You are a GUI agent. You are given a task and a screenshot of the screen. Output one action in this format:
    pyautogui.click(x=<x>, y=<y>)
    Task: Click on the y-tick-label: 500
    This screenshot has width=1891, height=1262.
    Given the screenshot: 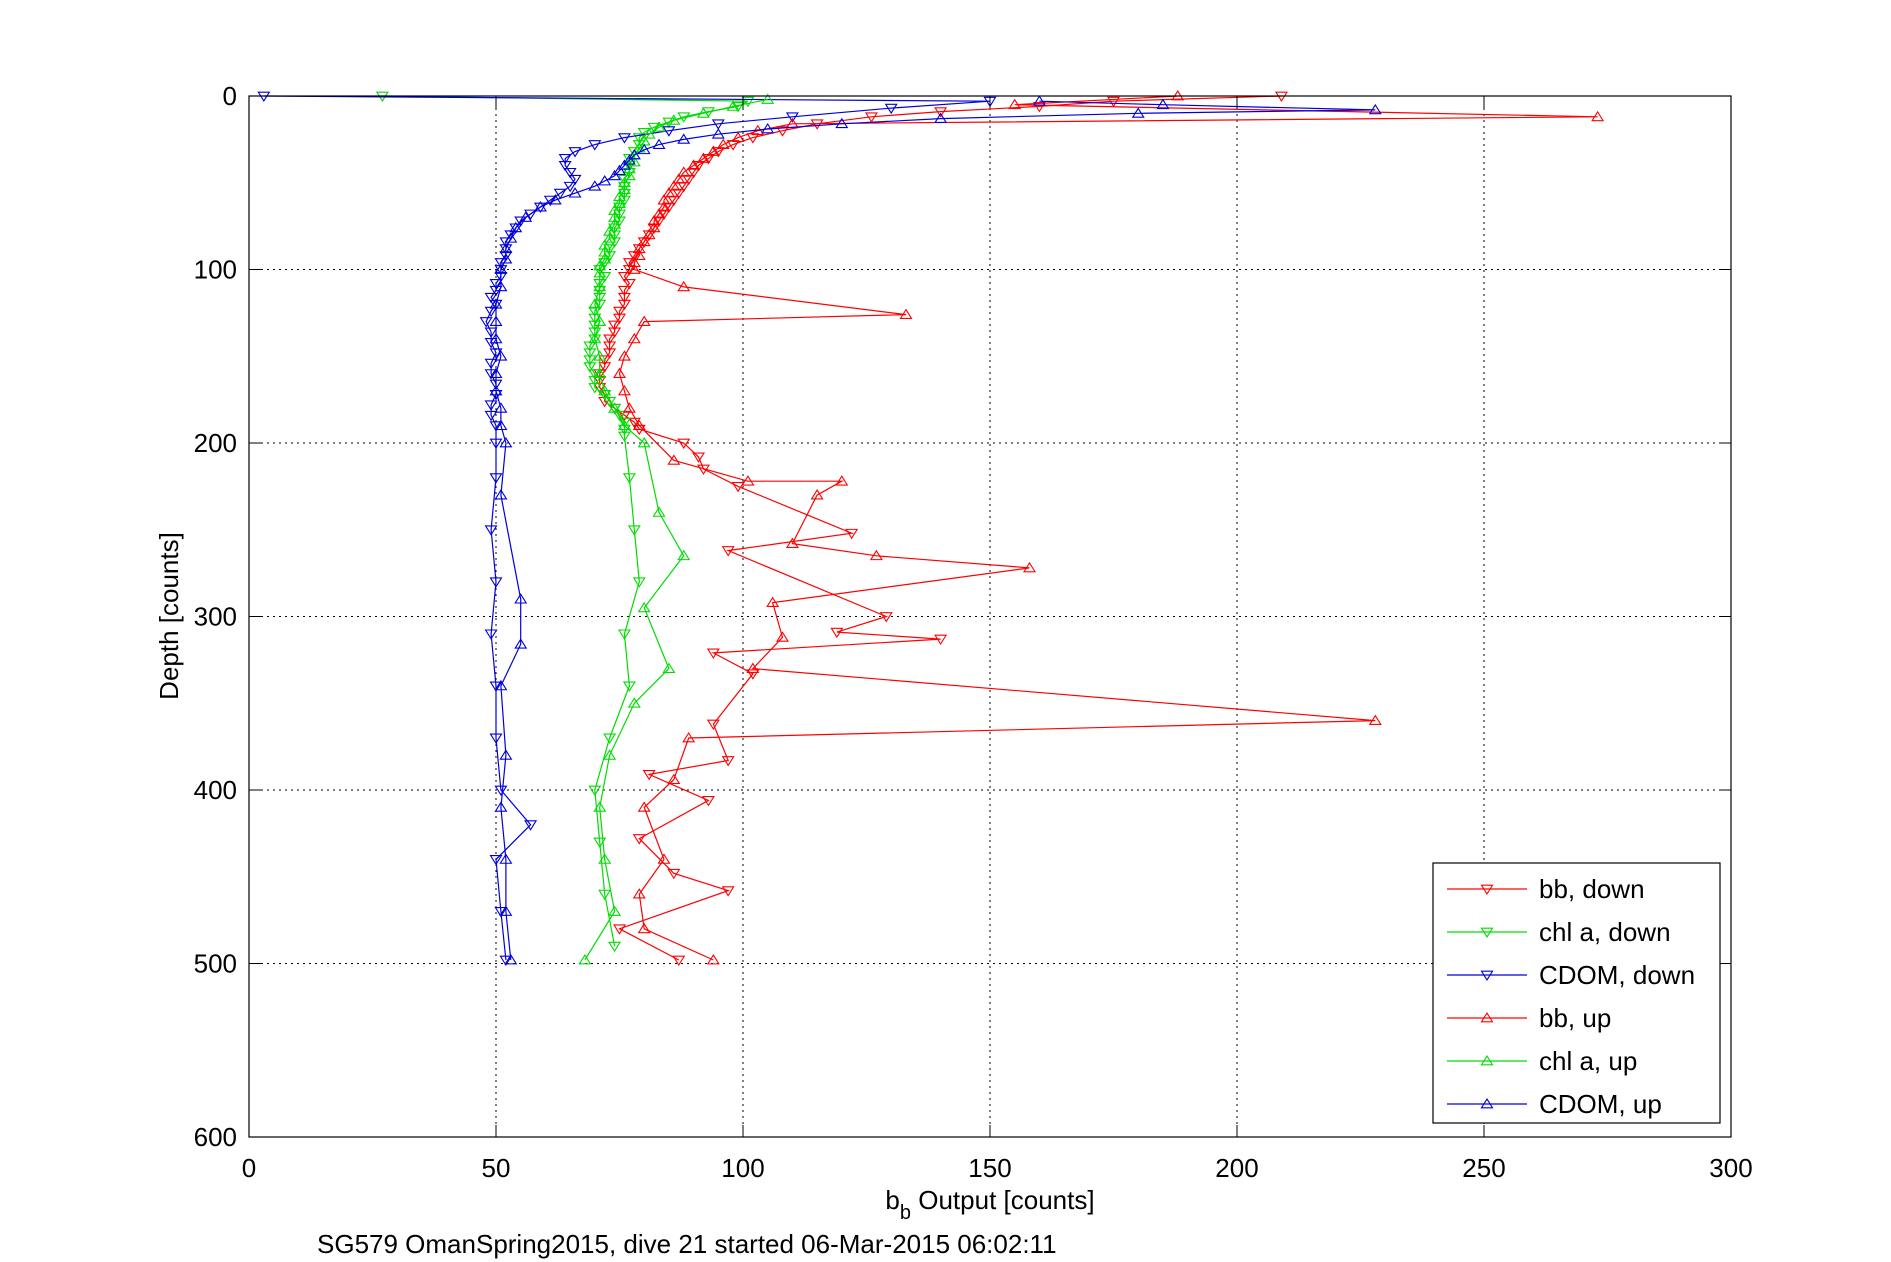 What is the action you would take?
    pyautogui.click(x=215, y=964)
    